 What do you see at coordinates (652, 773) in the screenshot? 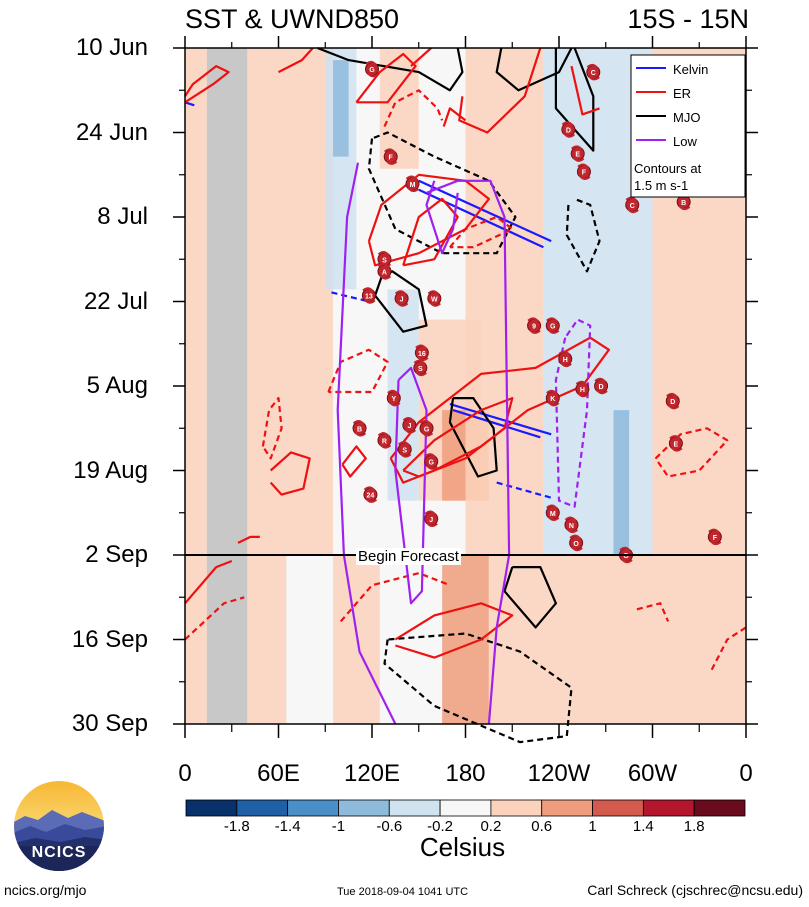
I see `xtick-label-5: 60W` at bounding box center [652, 773].